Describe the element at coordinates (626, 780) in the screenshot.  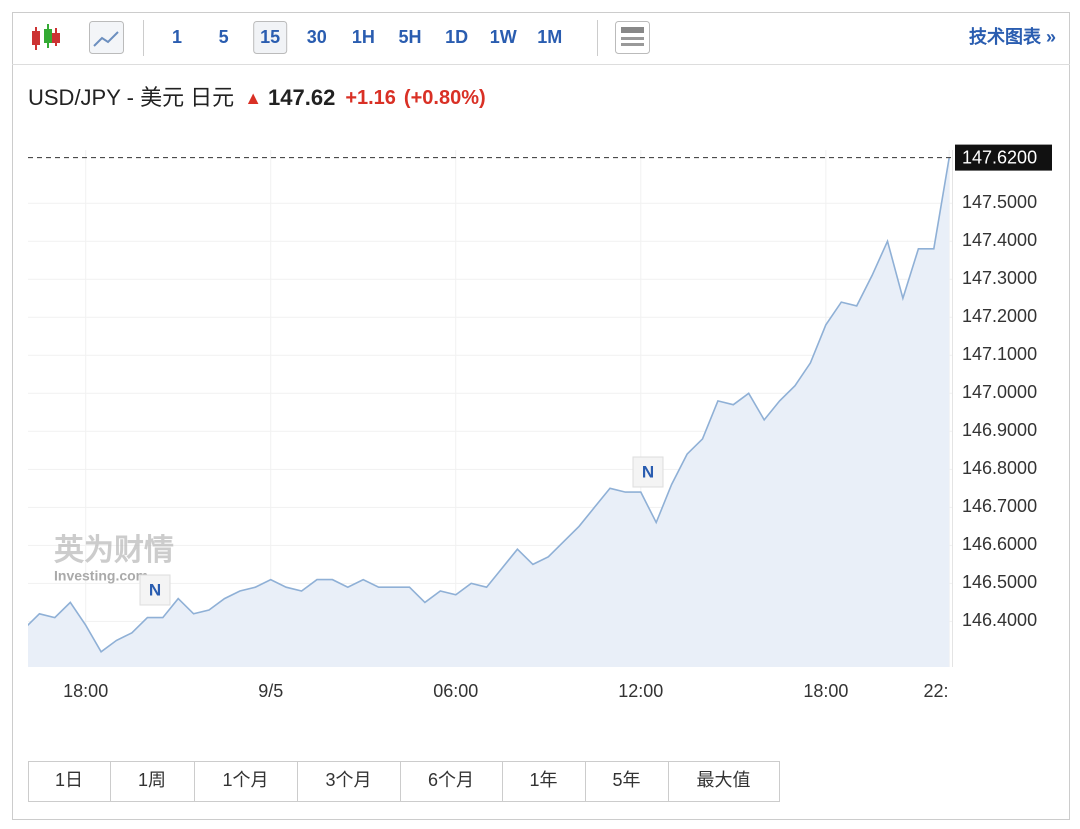
I see `range-label: 5年` at that location.